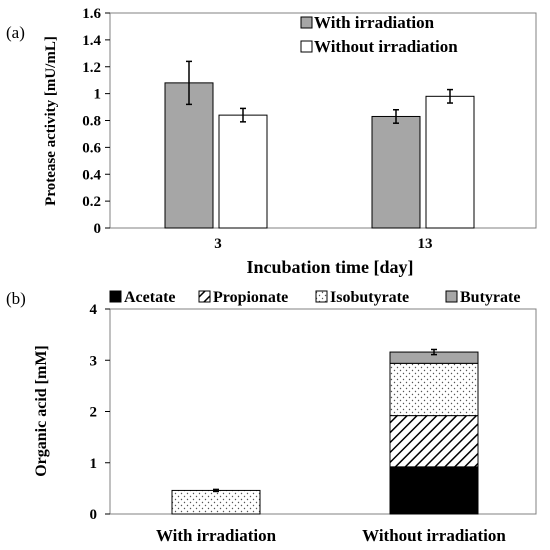 The image size is (550, 550). I want to click on panel-a-y-tick-label: 0.2, so click(91, 202).